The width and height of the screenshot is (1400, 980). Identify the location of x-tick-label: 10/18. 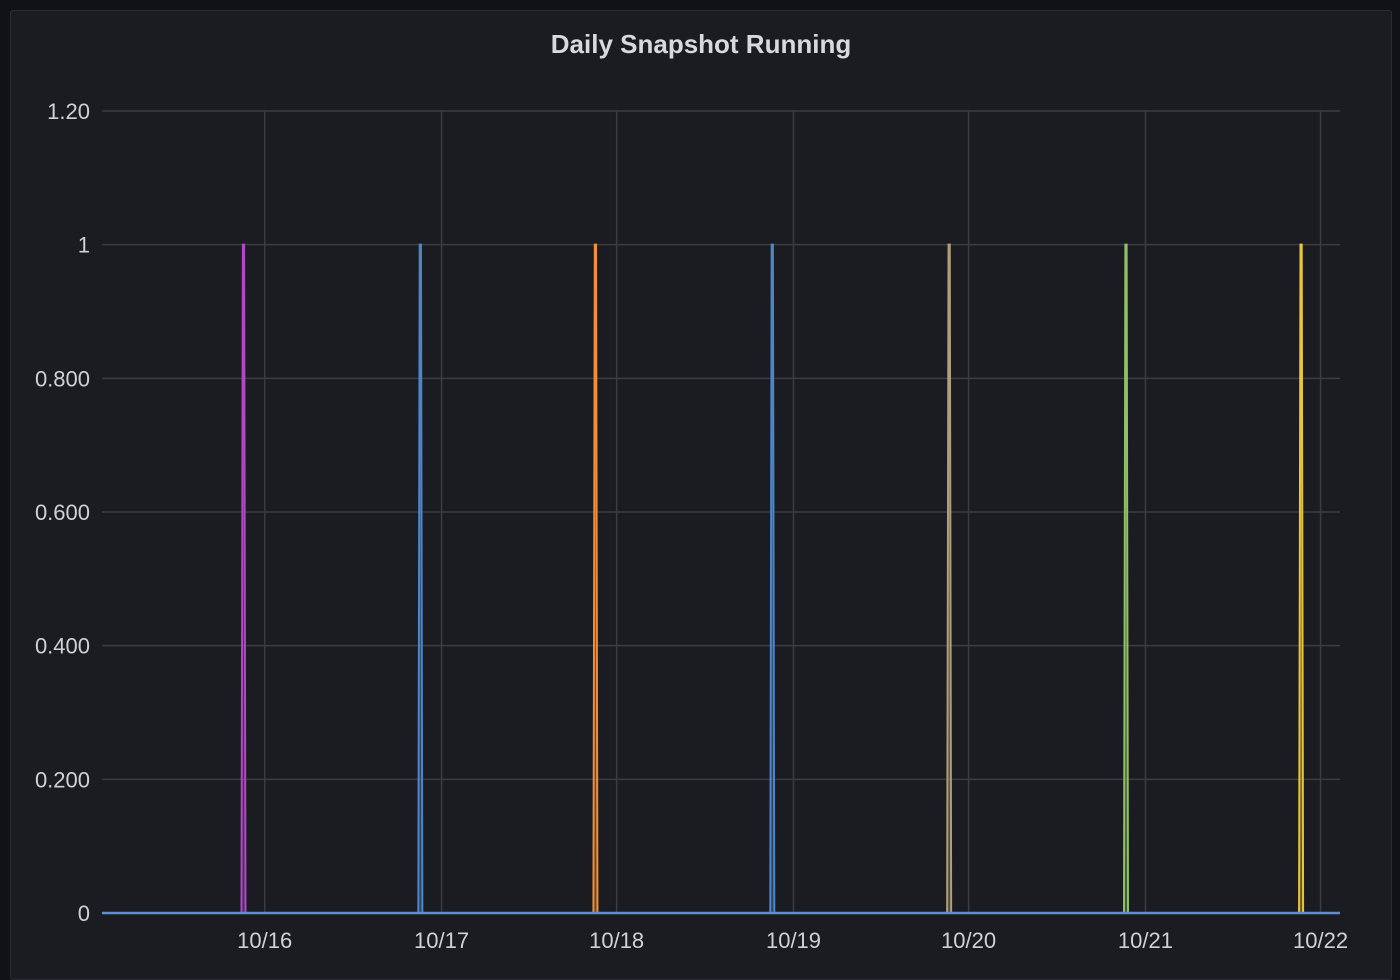
(616, 940).